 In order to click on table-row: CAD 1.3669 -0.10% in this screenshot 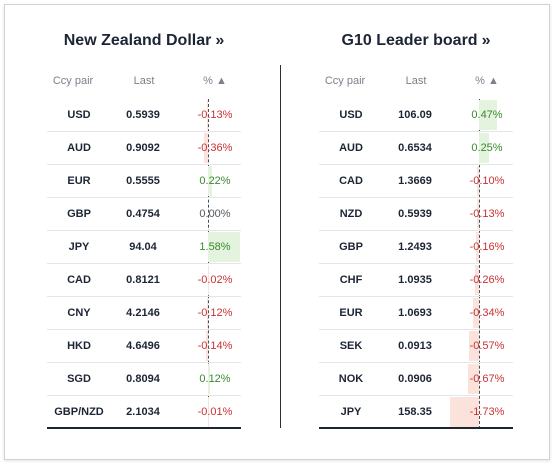, I will do `click(416, 181)`.